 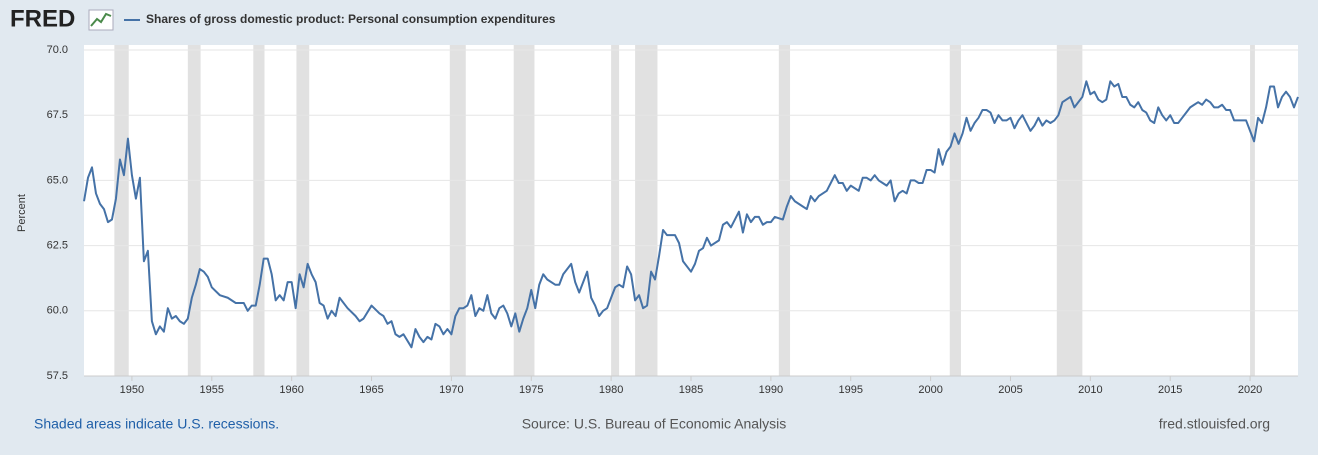 What do you see at coordinates (101, 20) in the screenshot?
I see `logo-icon` at bounding box center [101, 20].